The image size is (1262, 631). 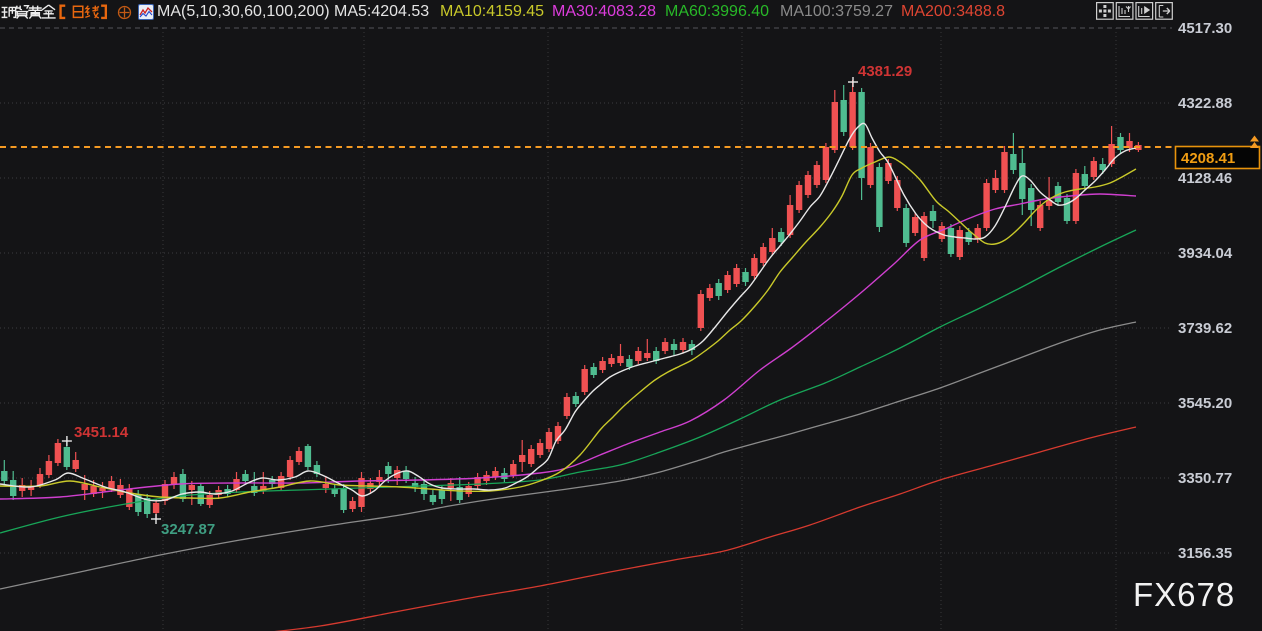 What do you see at coordinates (188, 529) in the screenshot?
I see `svg-text: 3247.87` at bounding box center [188, 529].